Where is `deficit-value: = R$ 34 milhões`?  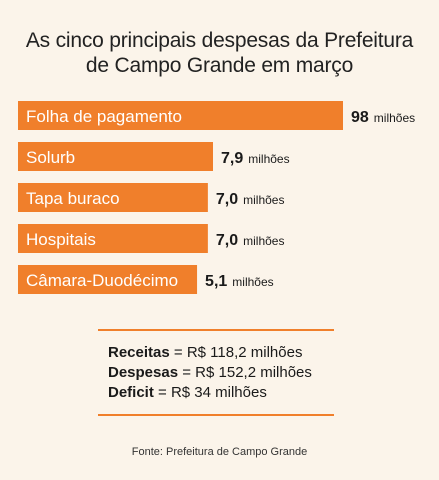 deficit-value: = R$ 34 milhões is located at coordinates (212, 392).